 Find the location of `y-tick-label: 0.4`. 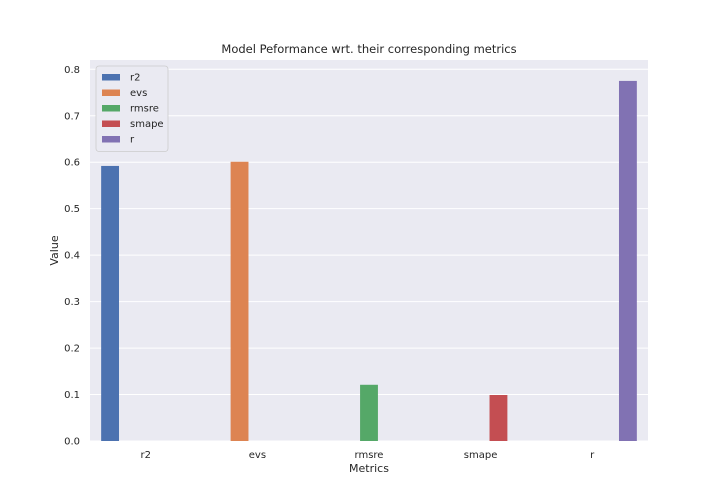

y-tick-label: 0.4 is located at coordinates (72, 256).